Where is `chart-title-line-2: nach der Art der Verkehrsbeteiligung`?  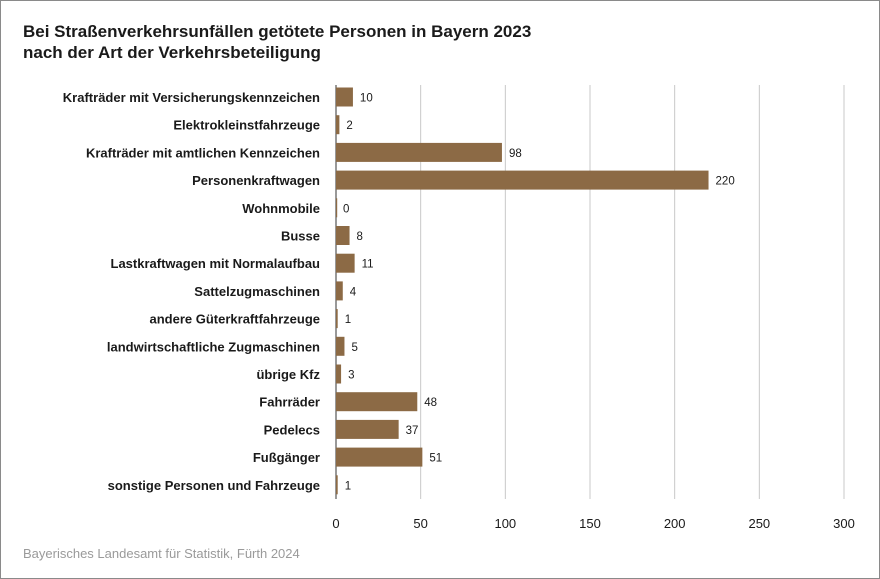 chart-title-line-2: nach der Art der Verkehrsbeteiligung is located at coordinates (172, 52).